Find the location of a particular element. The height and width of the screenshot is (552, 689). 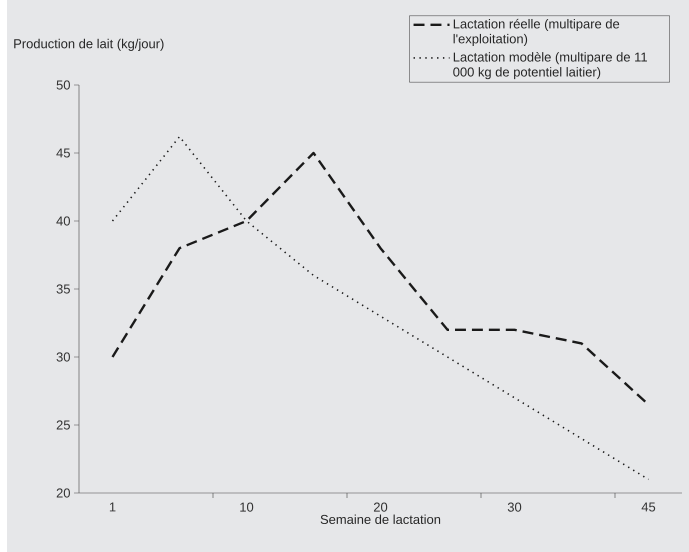

y-tick-label: 35 is located at coordinates (63, 289).